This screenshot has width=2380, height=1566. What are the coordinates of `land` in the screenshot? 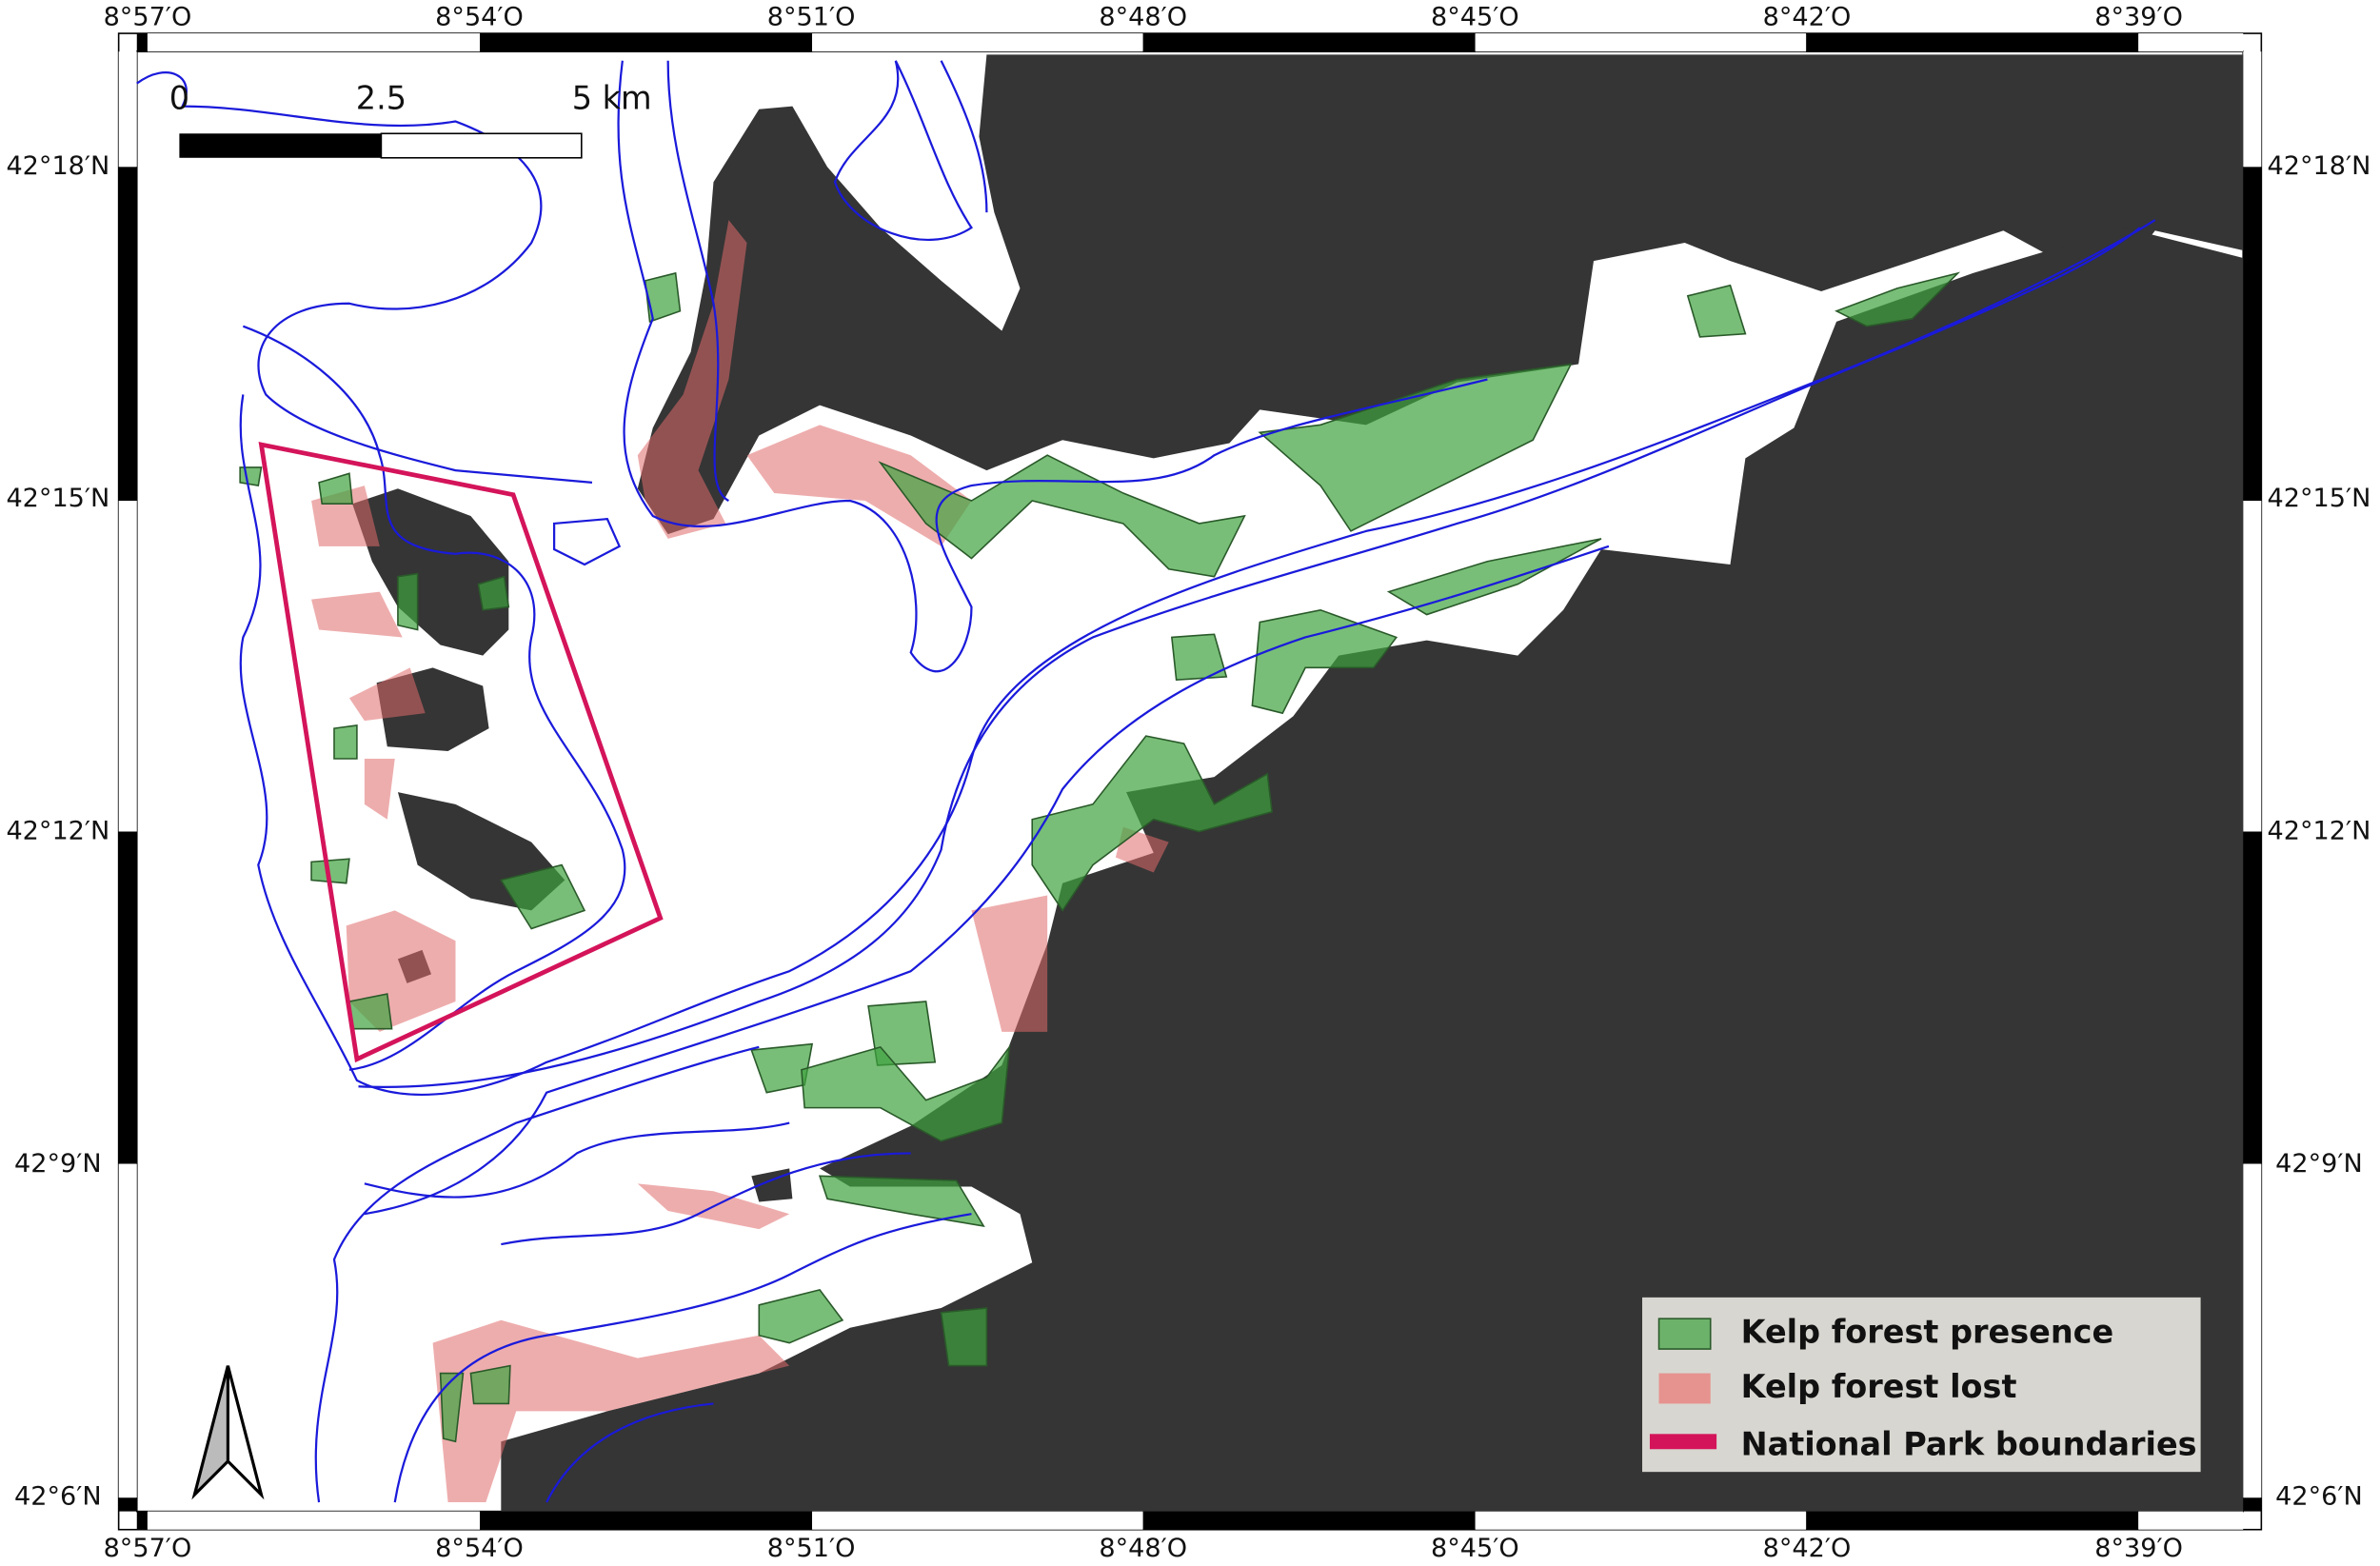 It's located at (430, 572).